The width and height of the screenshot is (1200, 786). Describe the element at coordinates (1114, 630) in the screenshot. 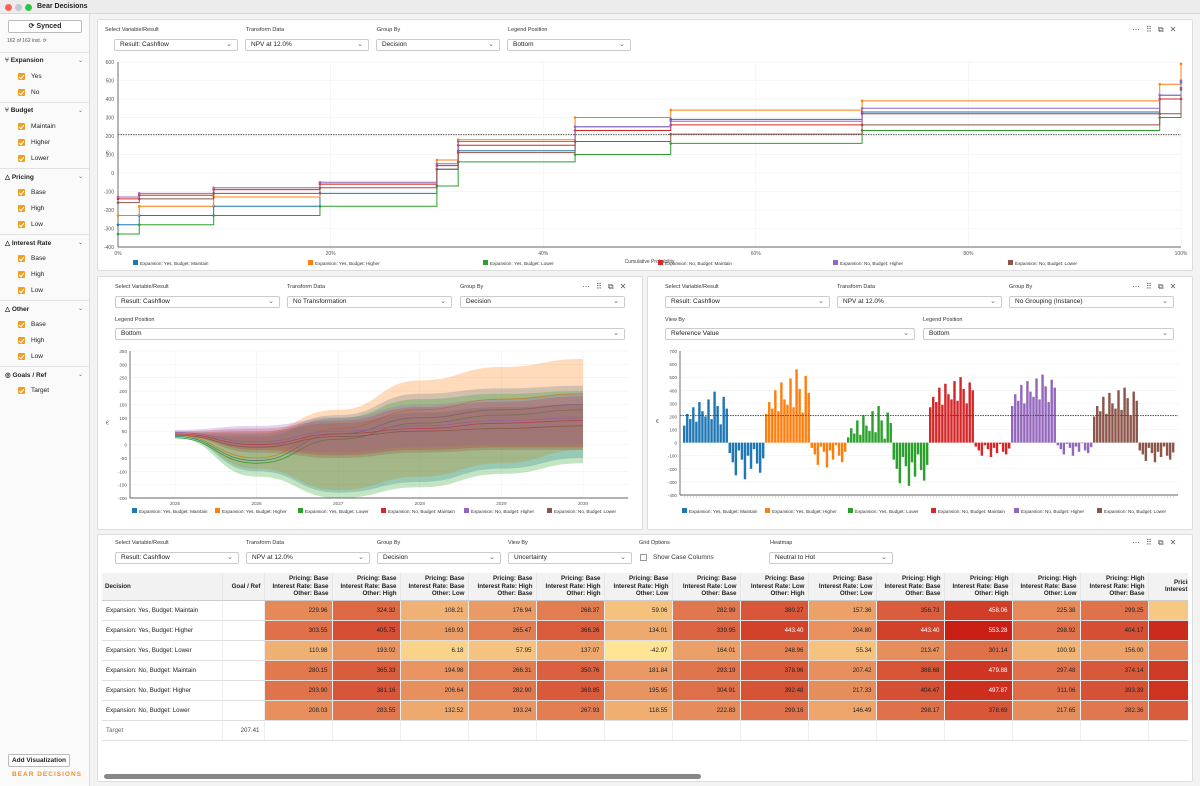

I see `heatmap-cell: 404.17` at that location.